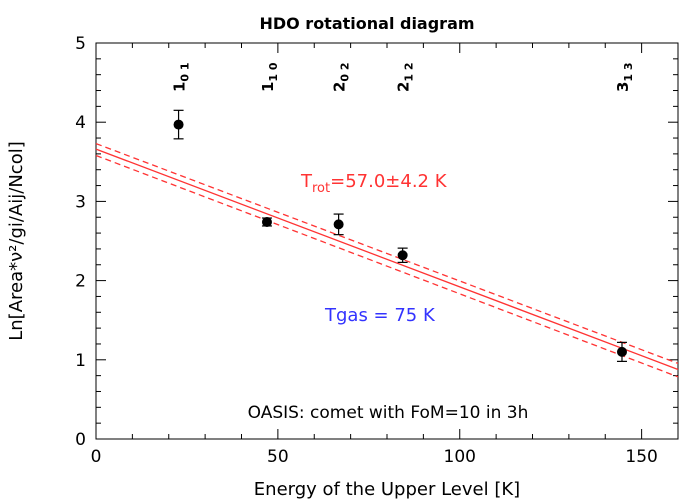 The image size is (679, 501). Describe the element at coordinates (460, 457) in the screenshot. I see `x-tick-label: 100` at that location.